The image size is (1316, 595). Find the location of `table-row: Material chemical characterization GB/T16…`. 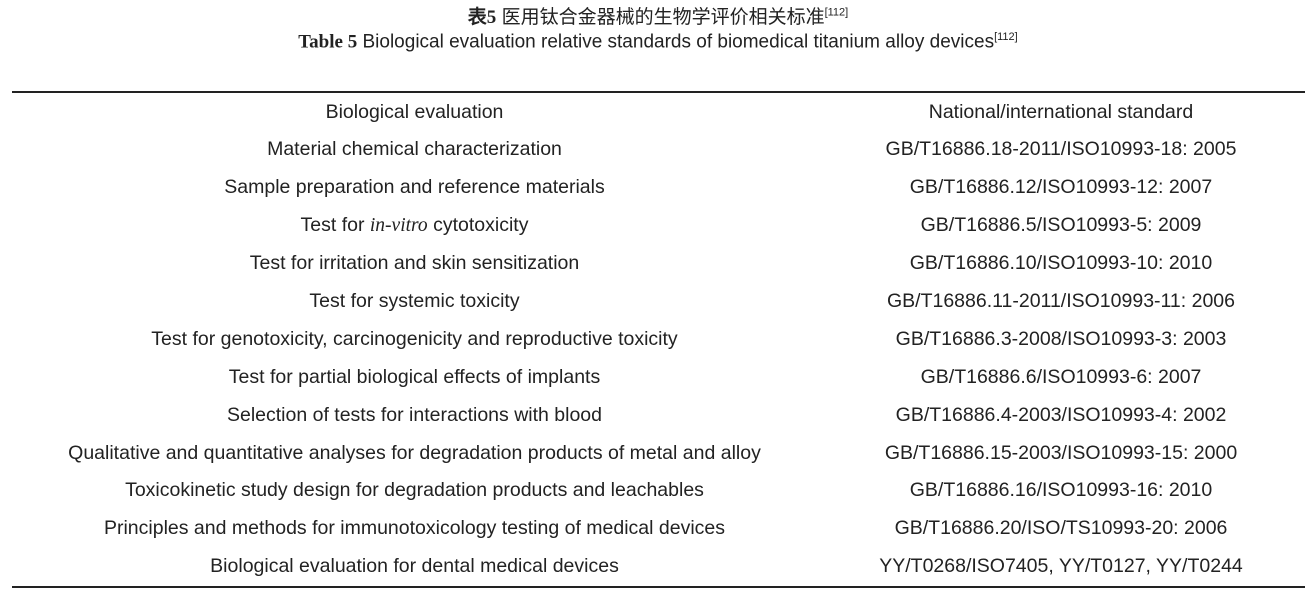

table-row: Material chemical characterization GB/T16… is located at coordinates (658, 150).